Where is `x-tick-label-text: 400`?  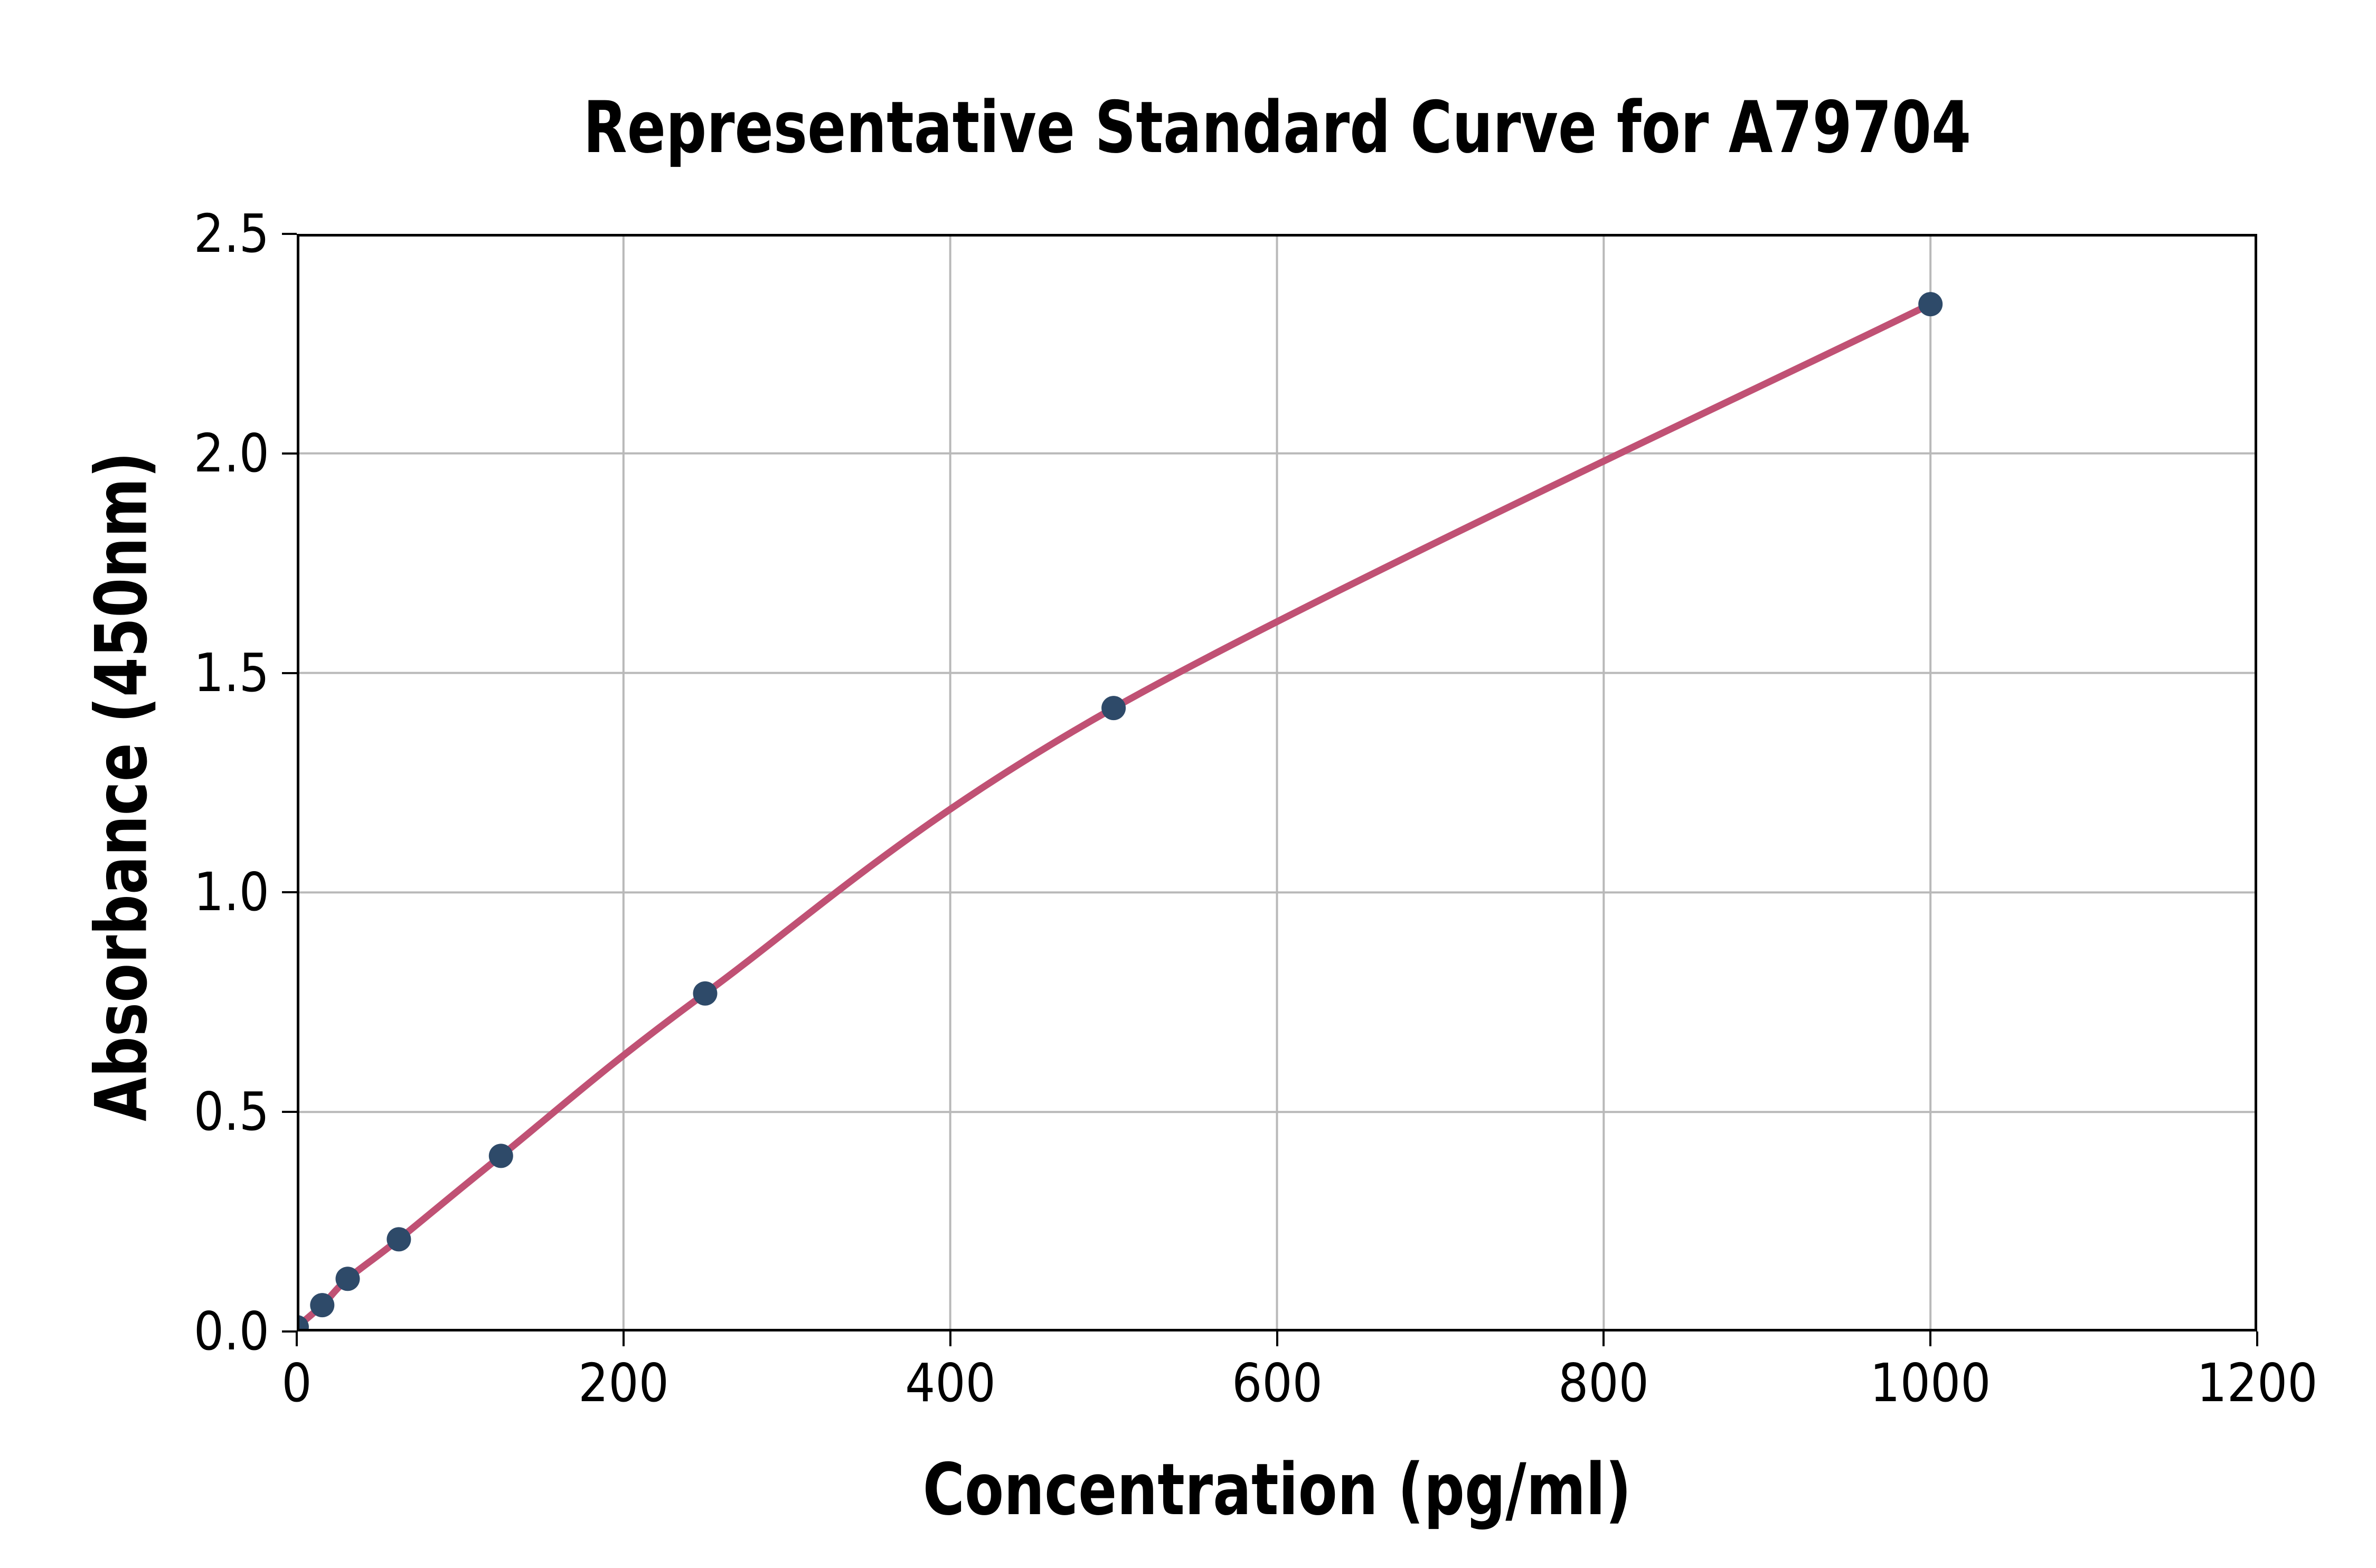 x-tick-label-text: 400 is located at coordinates (951, 1383).